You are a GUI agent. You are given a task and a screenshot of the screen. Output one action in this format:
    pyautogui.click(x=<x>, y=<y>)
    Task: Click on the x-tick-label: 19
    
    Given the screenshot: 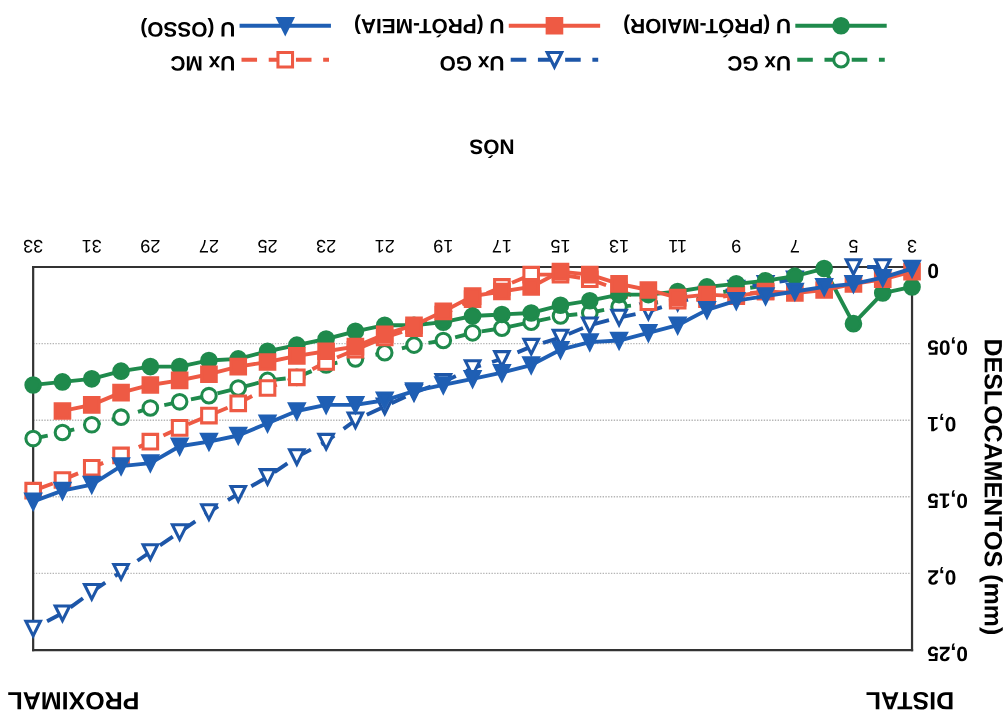 What is the action you would take?
    pyautogui.click(x=443, y=246)
    